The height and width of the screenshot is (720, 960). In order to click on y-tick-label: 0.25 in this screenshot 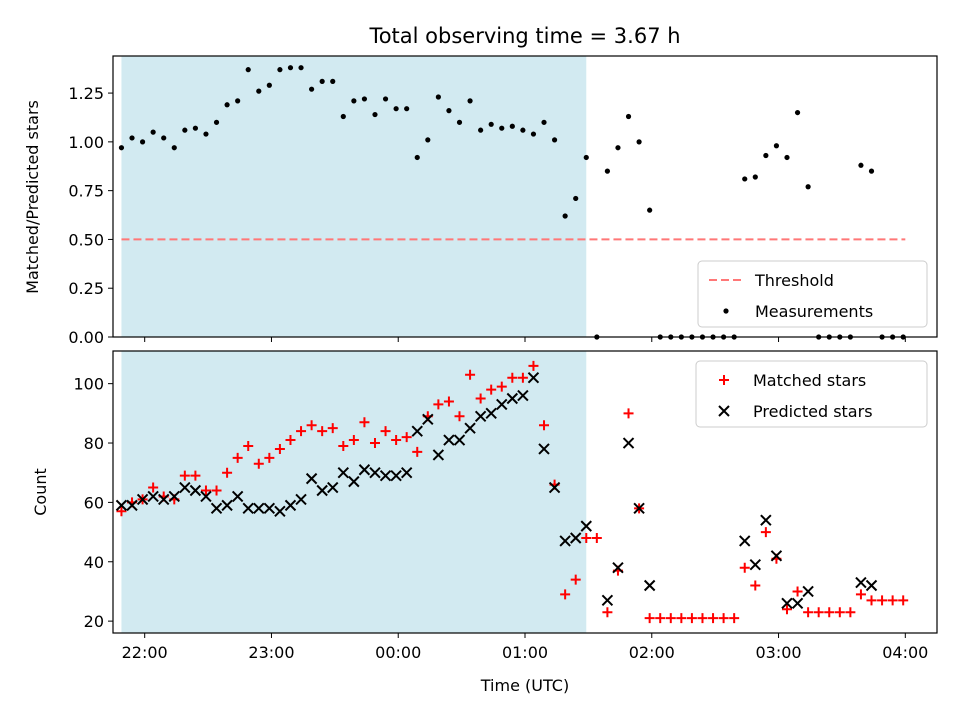, I will do `click(86, 288)`.